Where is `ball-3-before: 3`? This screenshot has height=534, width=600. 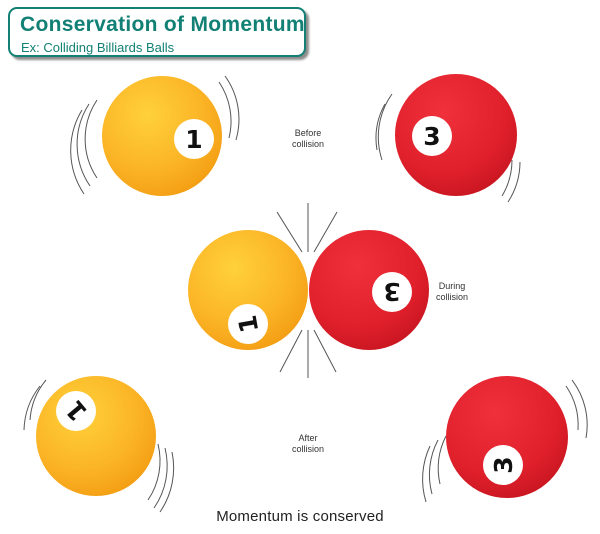 ball-3-before: 3 is located at coordinates (448, 138).